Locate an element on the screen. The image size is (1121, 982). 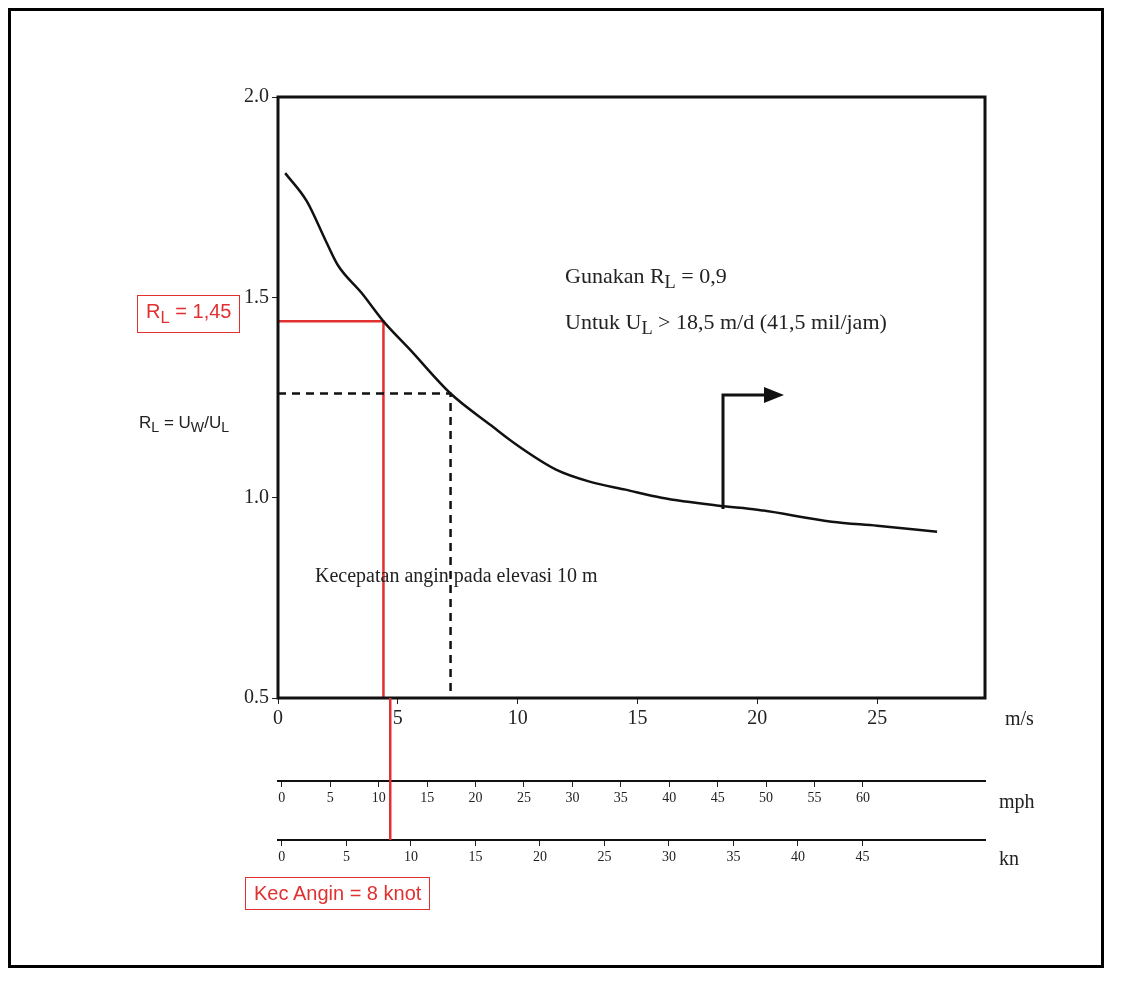
x2-tick-label: 55 is located at coordinates (814, 798).